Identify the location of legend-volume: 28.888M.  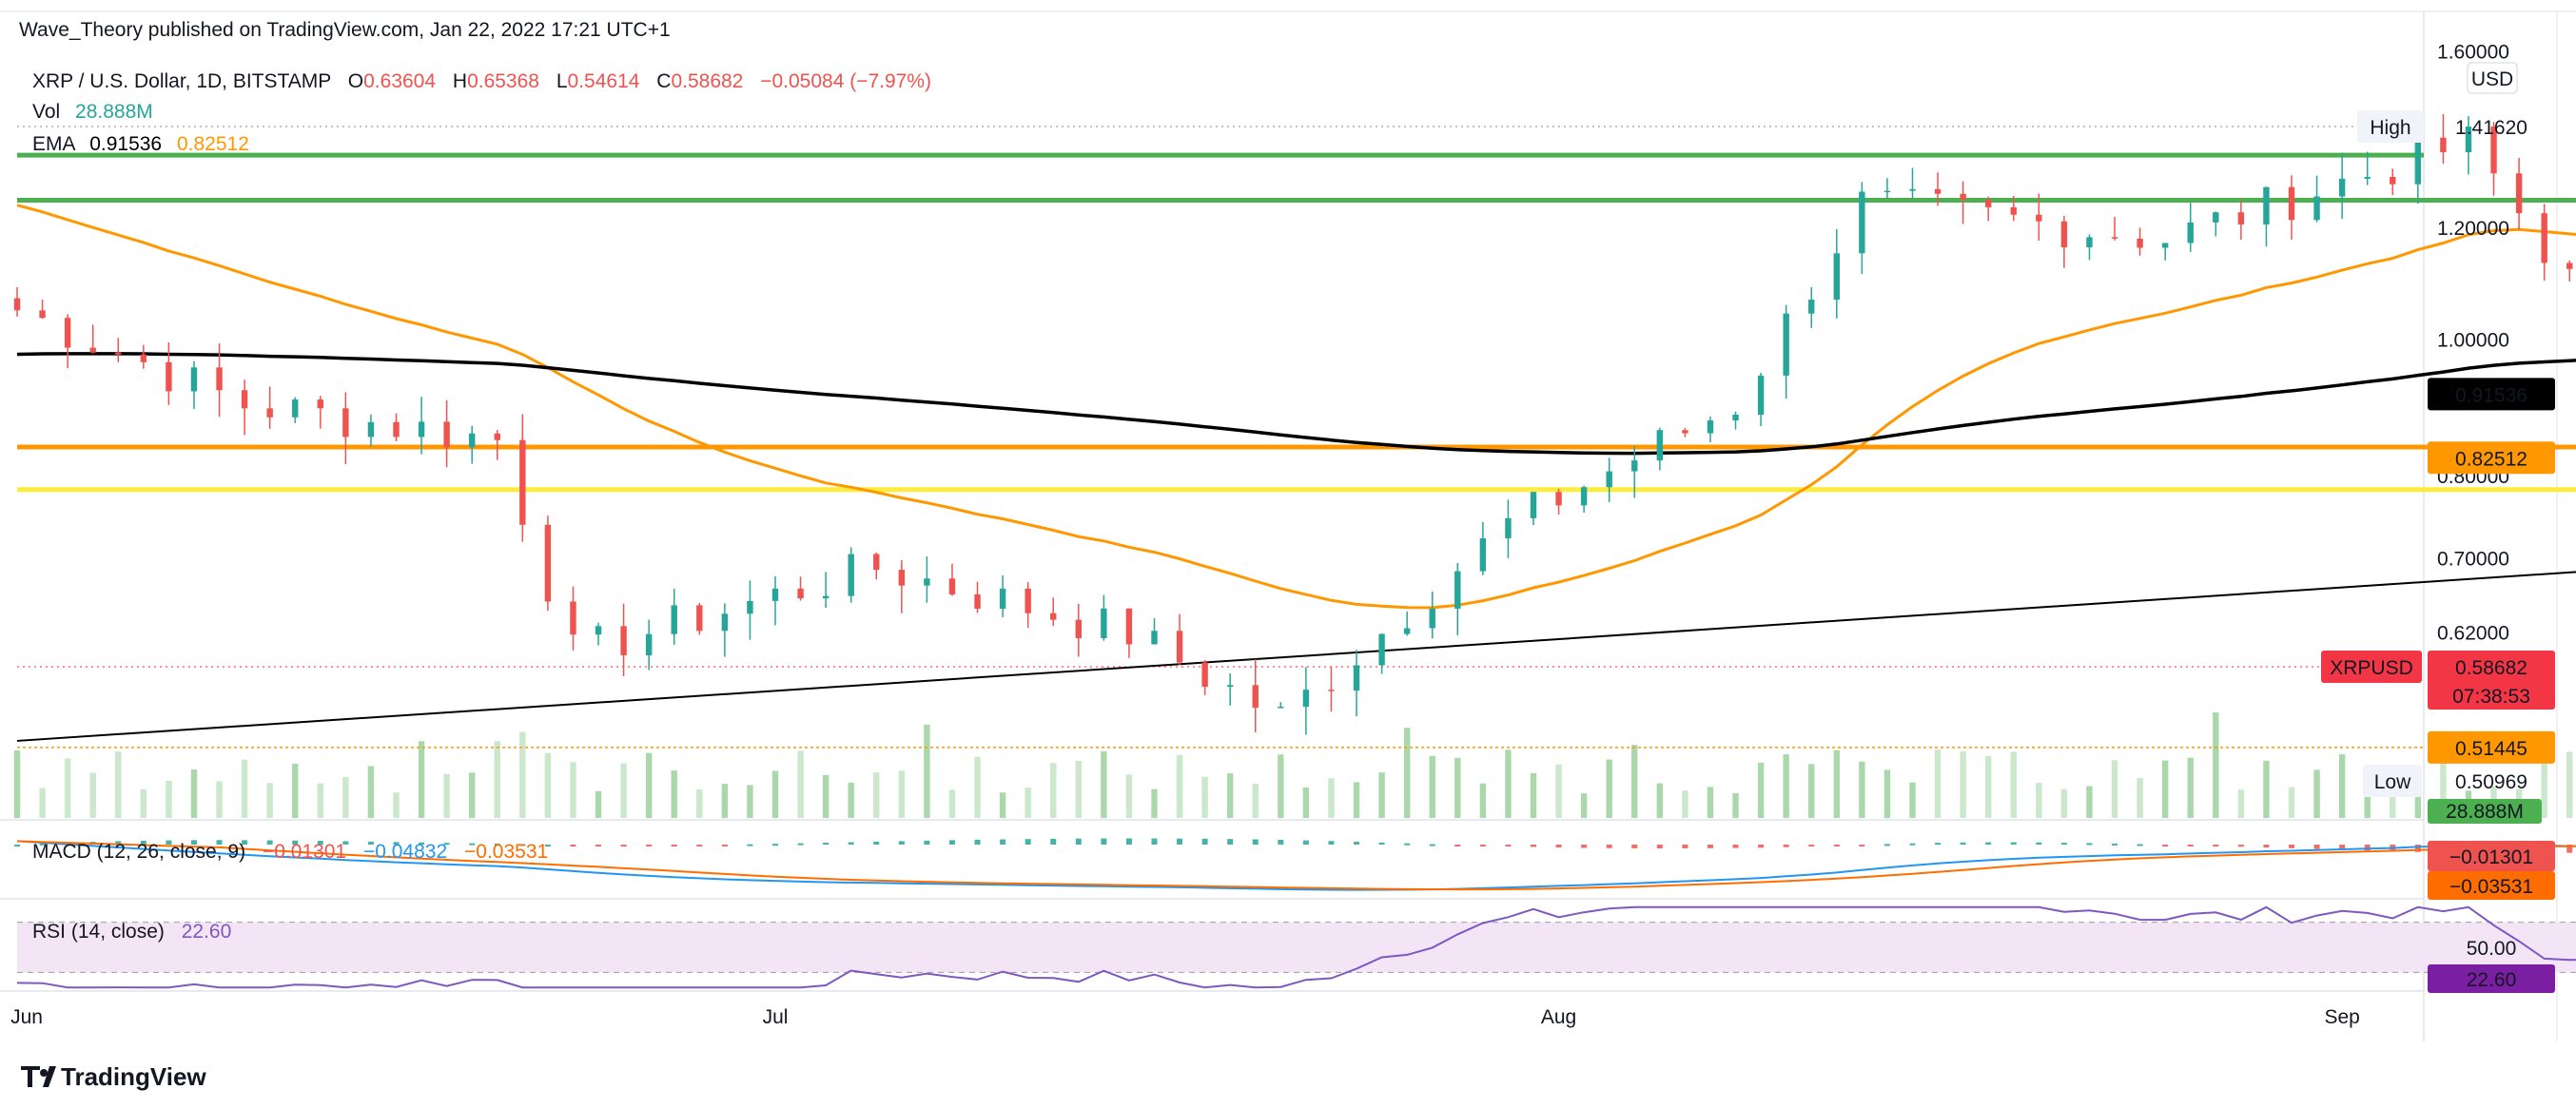
(114, 112).